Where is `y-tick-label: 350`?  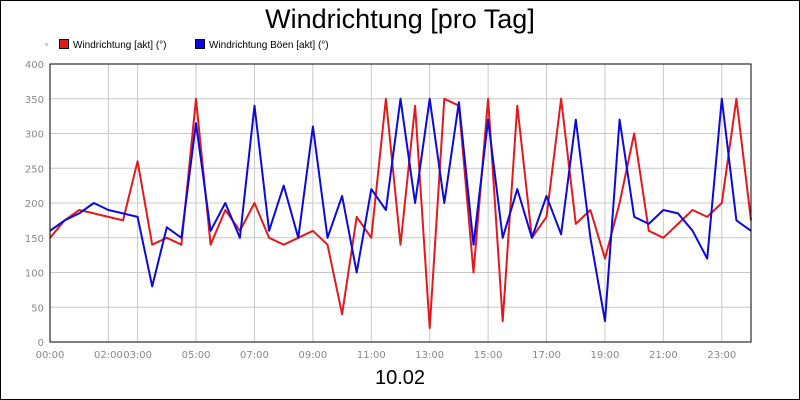
y-tick-label: 350 is located at coordinates (34, 100).